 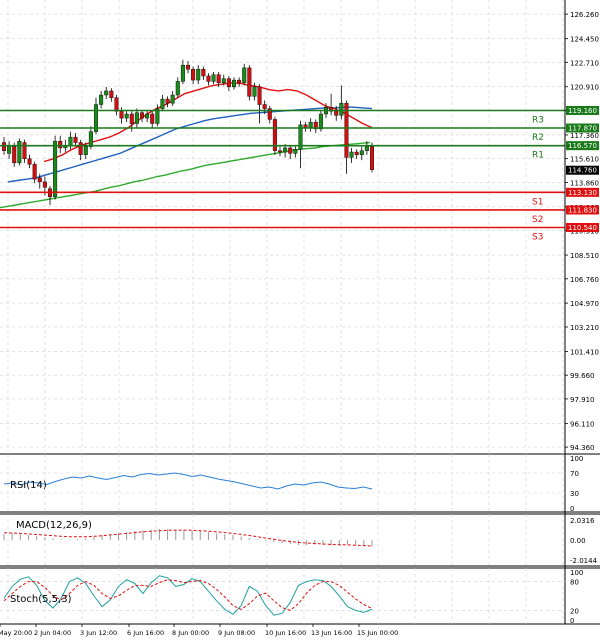 What do you see at coordinates (538, 138) in the screenshot?
I see `level-label-r2: R2` at bounding box center [538, 138].